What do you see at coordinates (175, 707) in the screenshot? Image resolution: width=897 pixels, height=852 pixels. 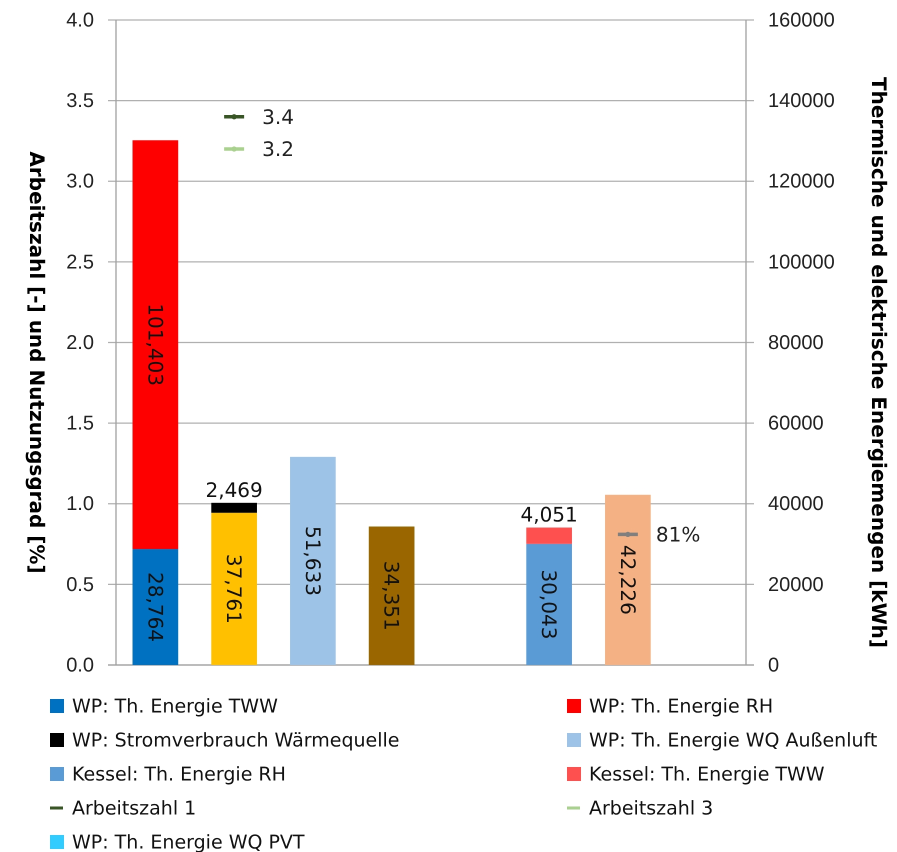 I see `legend-label: WP: Th. Energie TWW` at bounding box center [175, 707].